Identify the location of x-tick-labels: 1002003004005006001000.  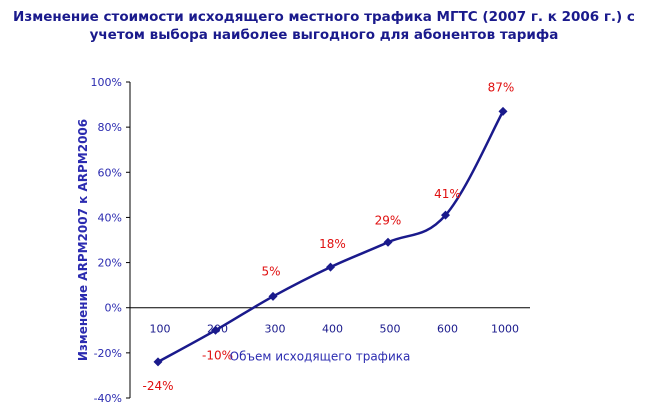
(335, 329).